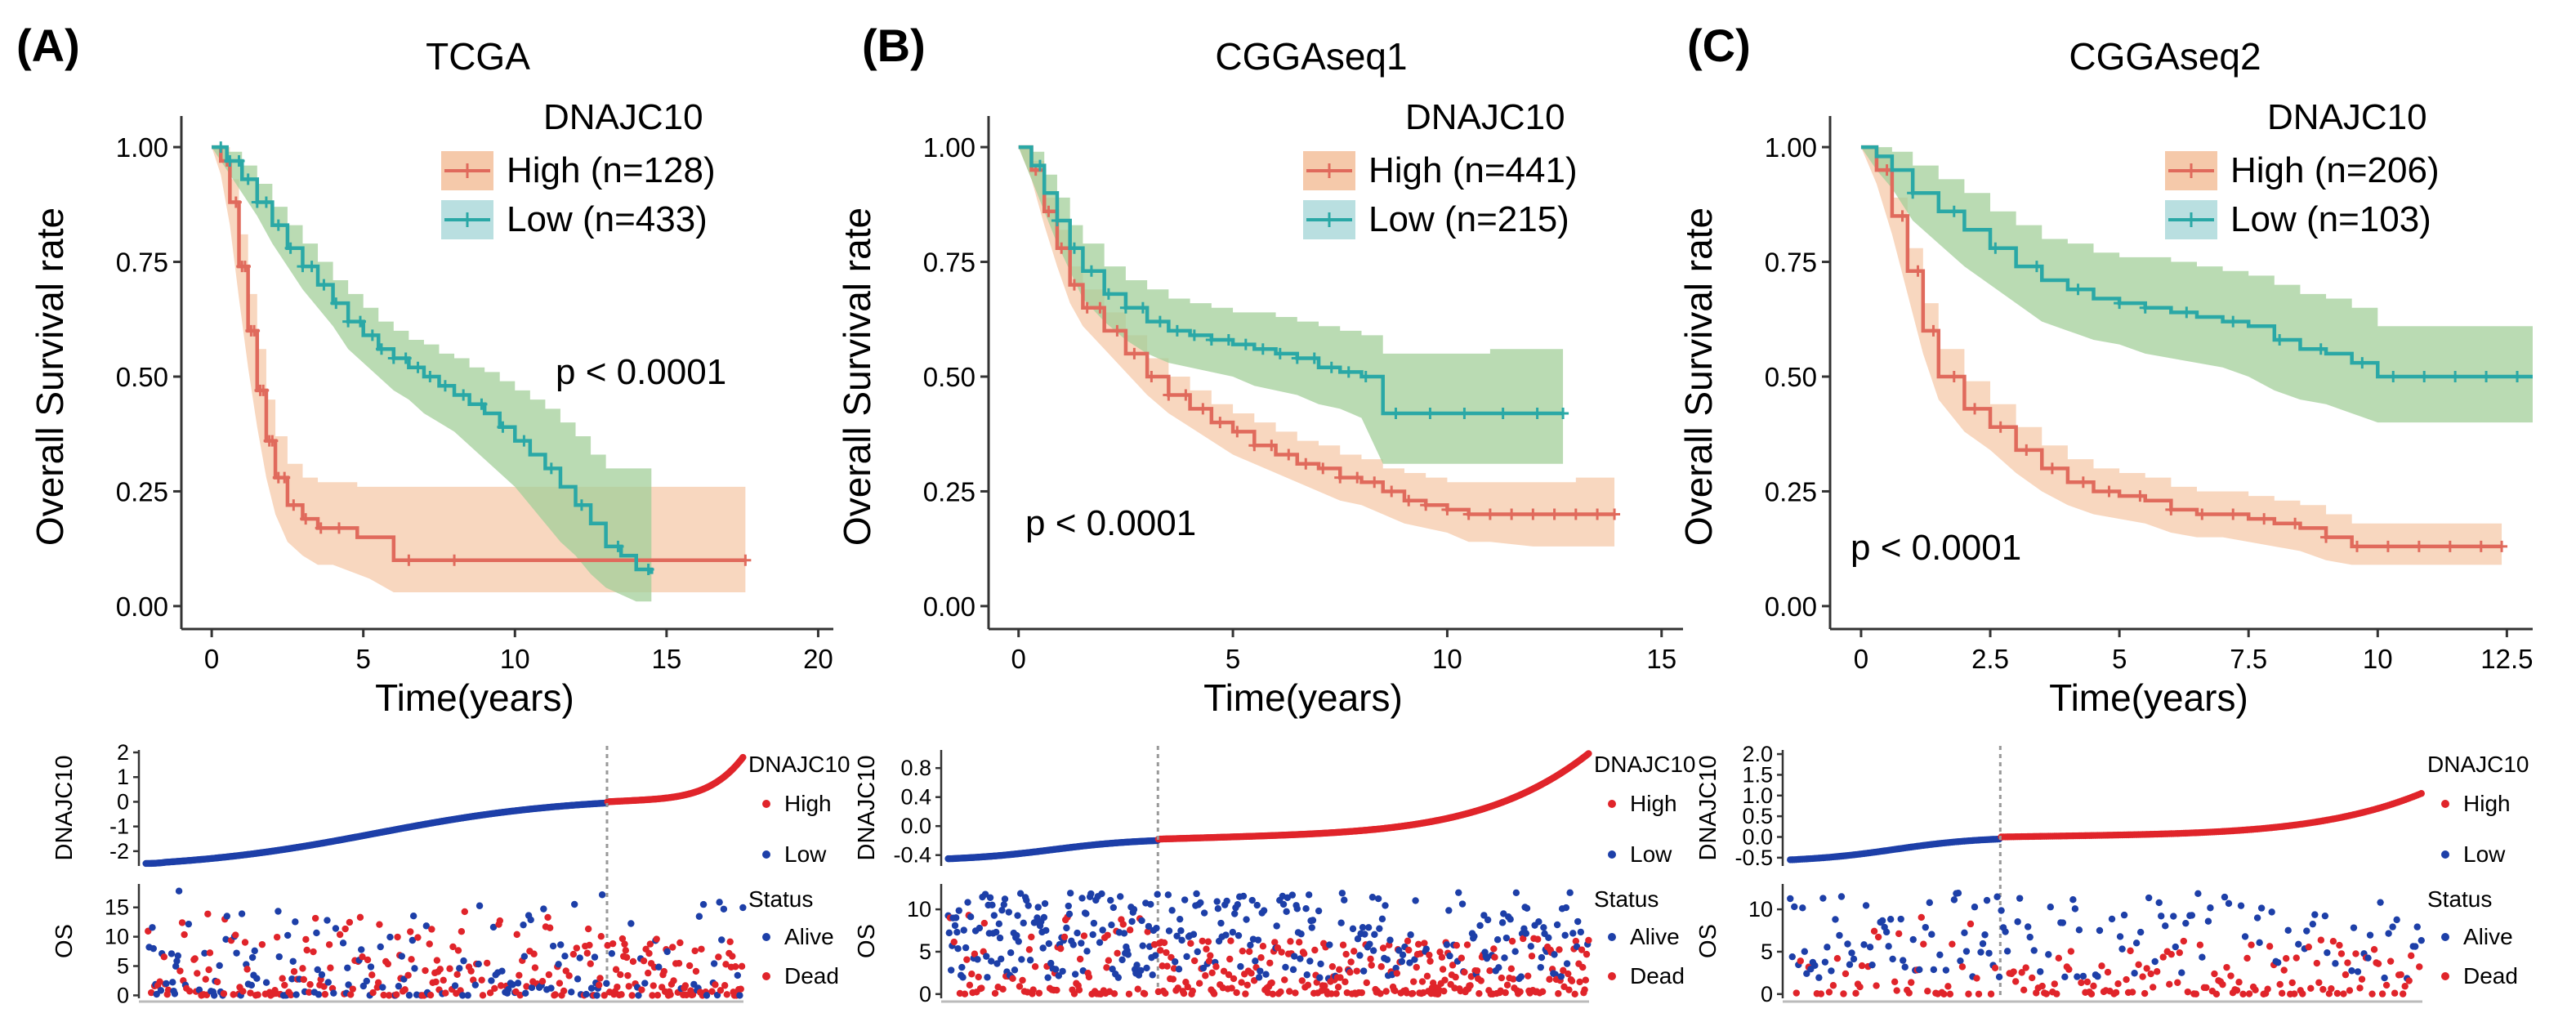 The width and height of the screenshot is (2576, 1022). I want to click on legend-item-high: High (n=128), so click(612, 170).